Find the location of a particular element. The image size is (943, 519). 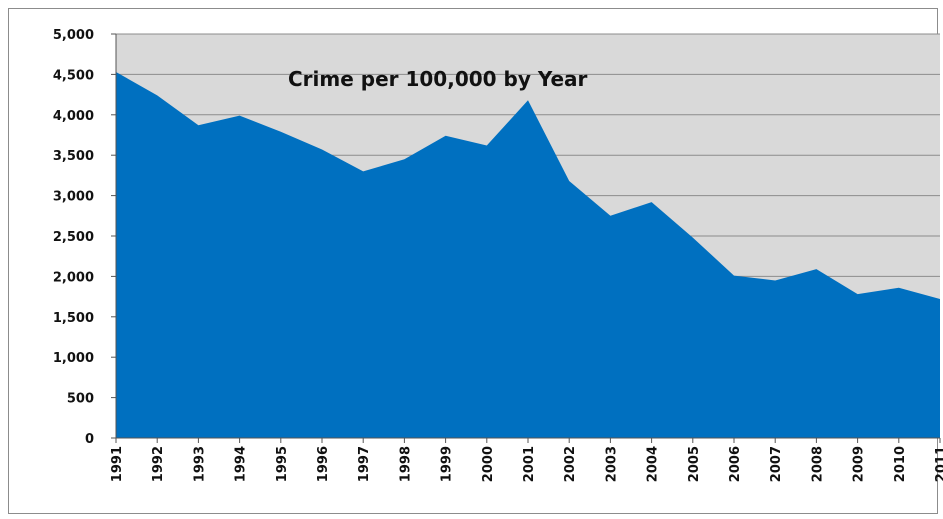

y-tick-label: 4,500 is located at coordinates (73, 75).